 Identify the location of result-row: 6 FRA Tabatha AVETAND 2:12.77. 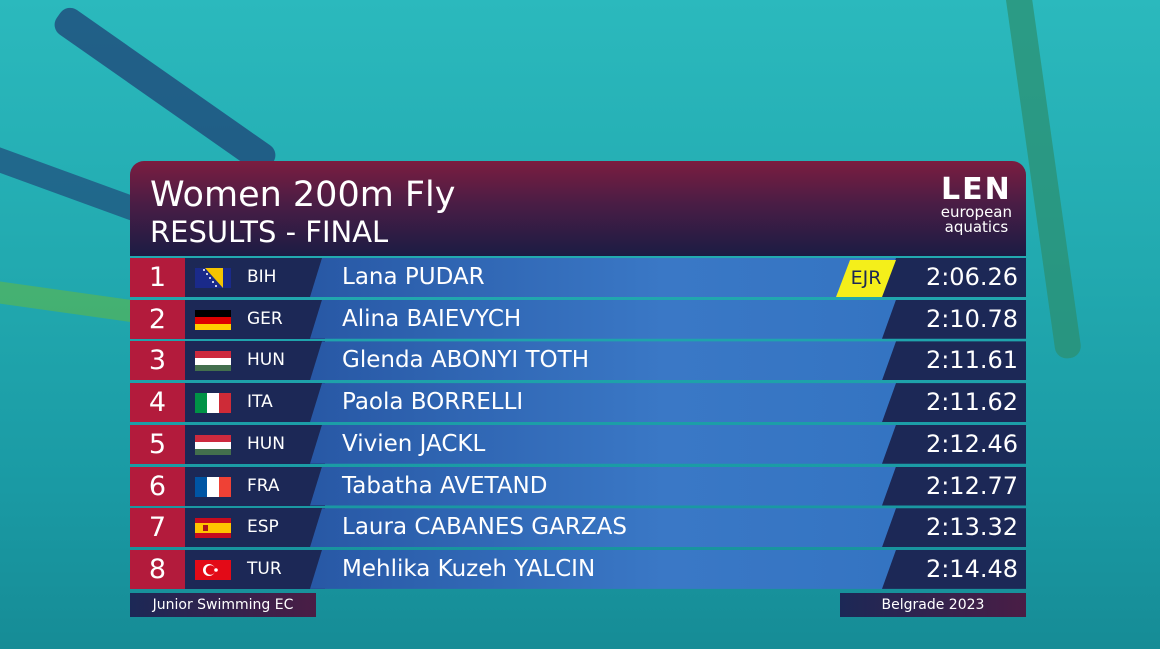
(578, 486).